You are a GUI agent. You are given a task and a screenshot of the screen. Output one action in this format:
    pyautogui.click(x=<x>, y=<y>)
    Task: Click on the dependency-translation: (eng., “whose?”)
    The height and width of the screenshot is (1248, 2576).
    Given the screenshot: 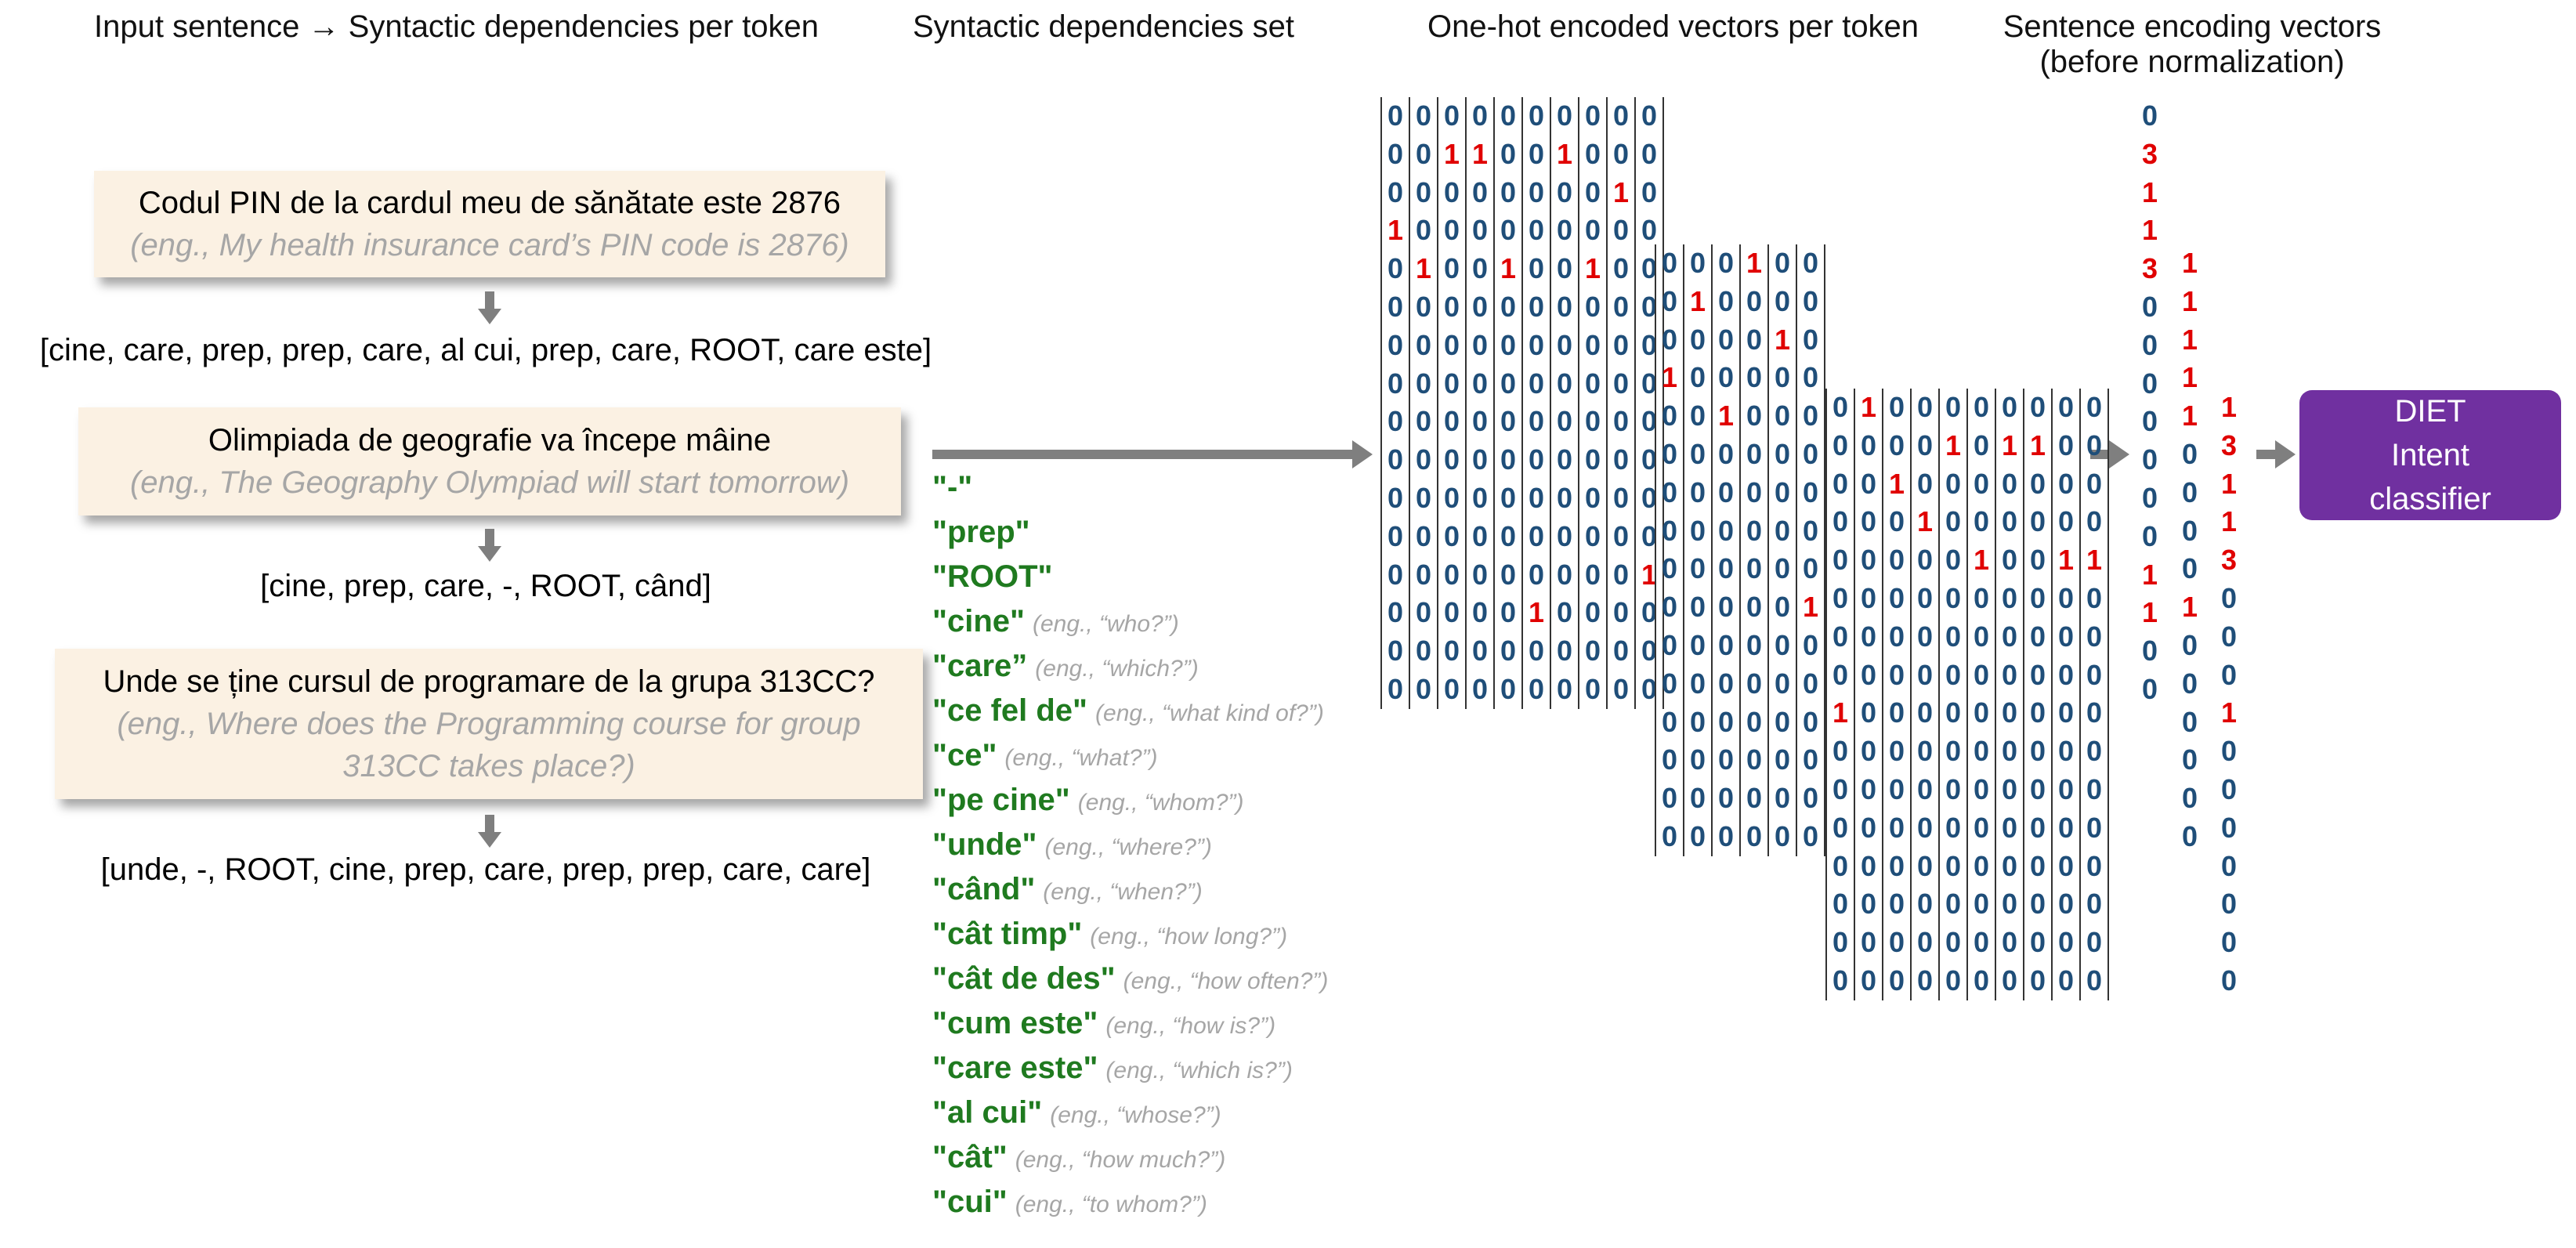 What is the action you would take?
    pyautogui.click(x=1135, y=1115)
    